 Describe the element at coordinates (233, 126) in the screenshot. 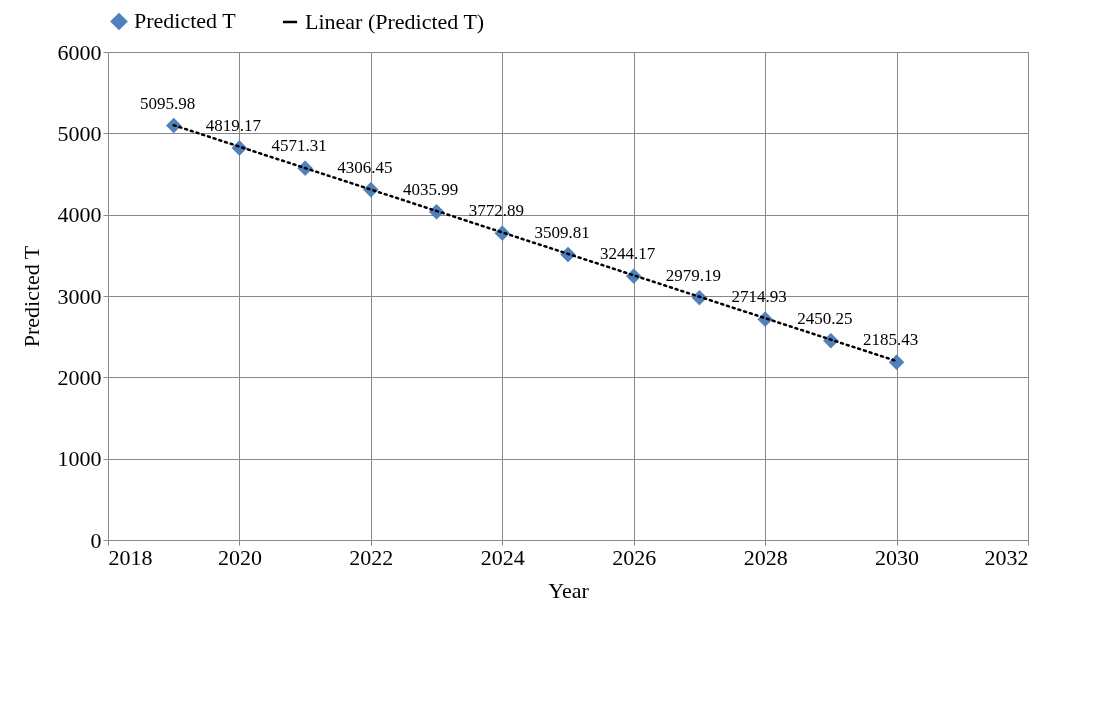

I see `data-label: 4819.17` at that location.